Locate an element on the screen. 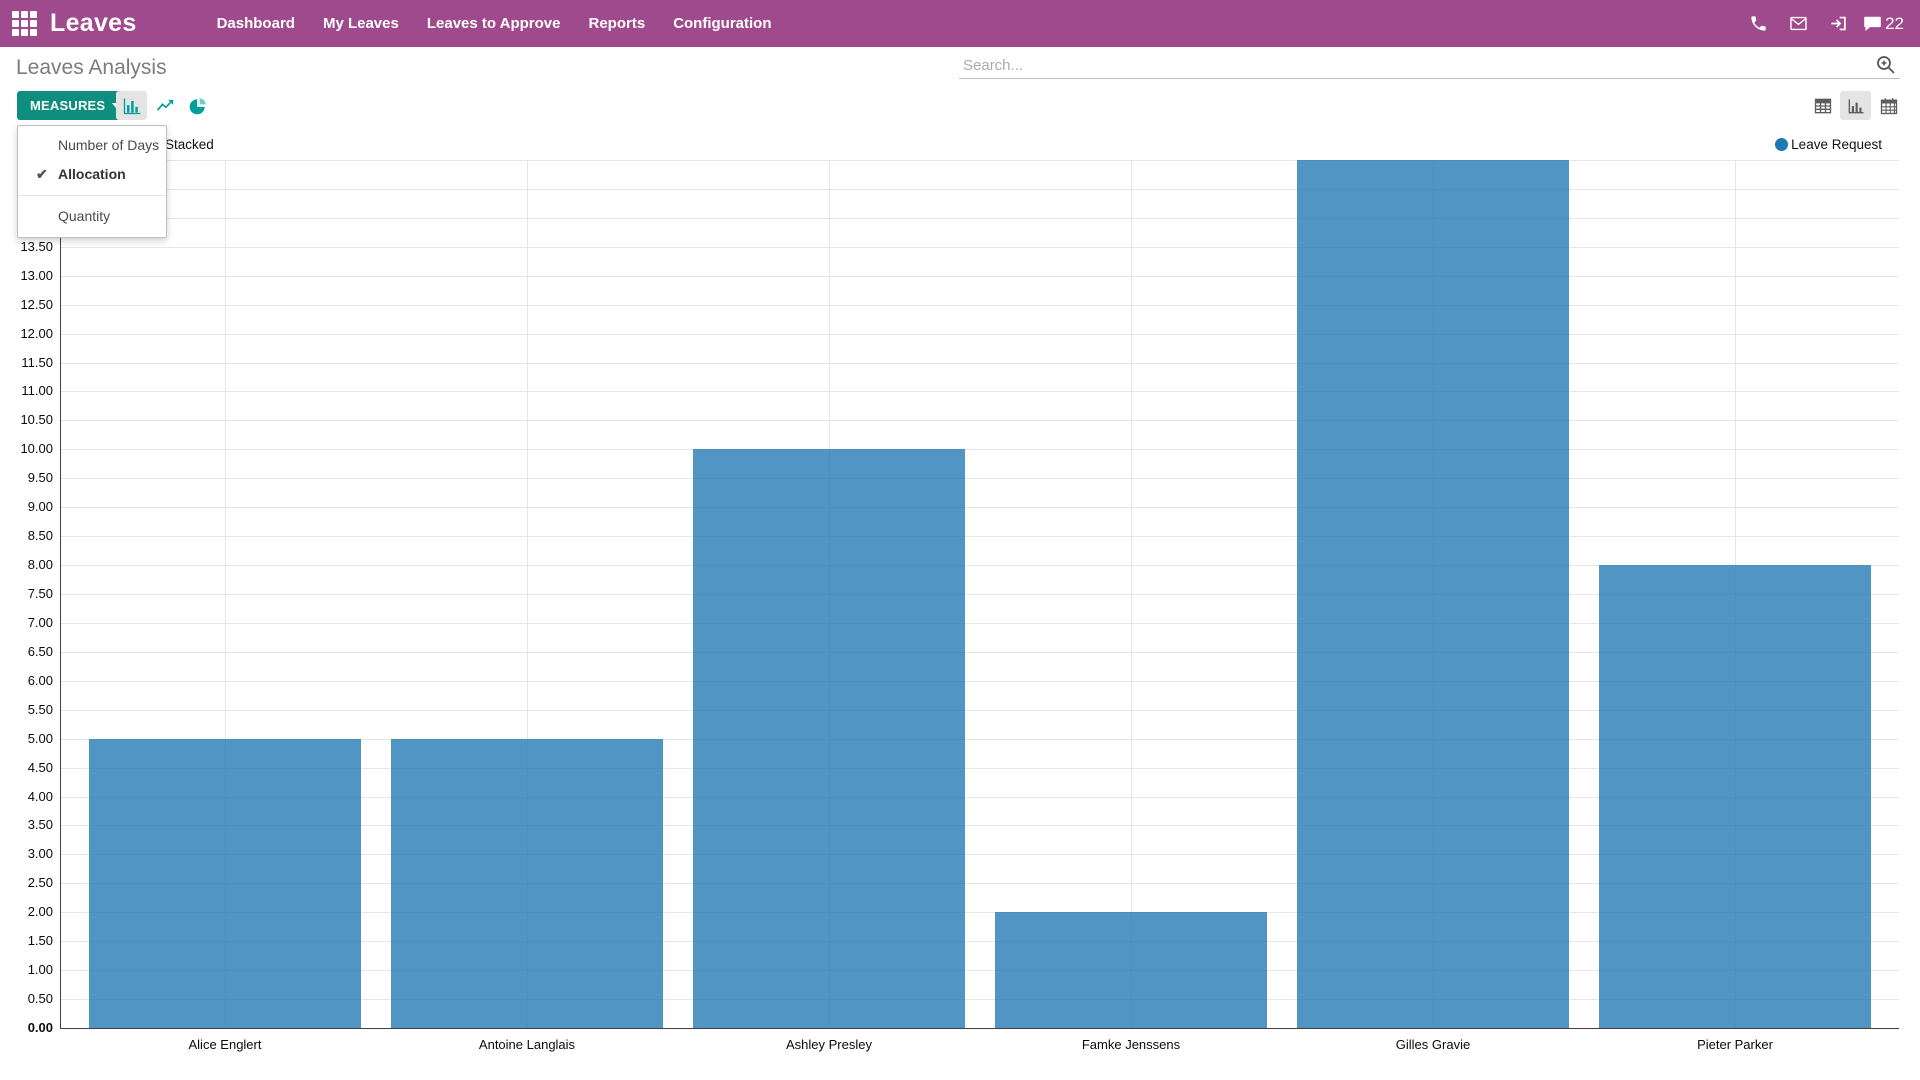 This screenshot has width=1920, height=1080. nav-item-dashboard: Dashboard is located at coordinates (255, 23).